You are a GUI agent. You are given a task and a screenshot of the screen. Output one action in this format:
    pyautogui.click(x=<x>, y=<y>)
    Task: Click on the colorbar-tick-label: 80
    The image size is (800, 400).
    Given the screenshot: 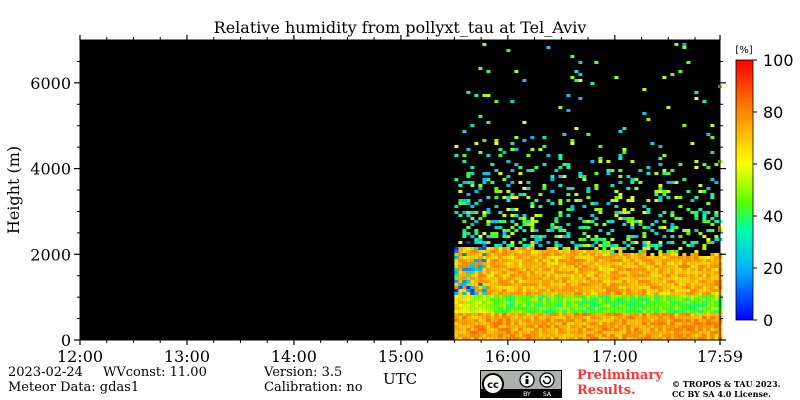 What is the action you would take?
    pyautogui.click(x=773, y=112)
    